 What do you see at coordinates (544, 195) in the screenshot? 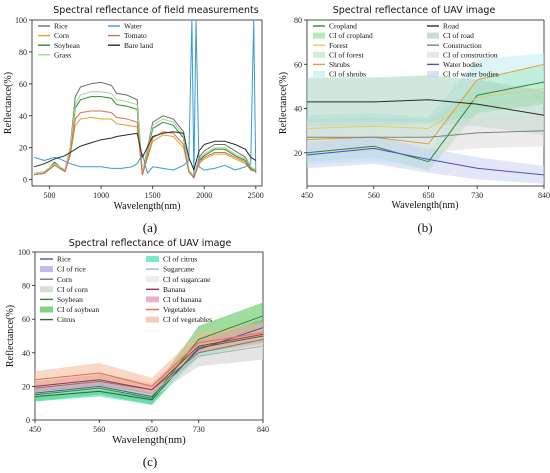
I see `chart-b-xtick-label: 840` at bounding box center [544, 195].